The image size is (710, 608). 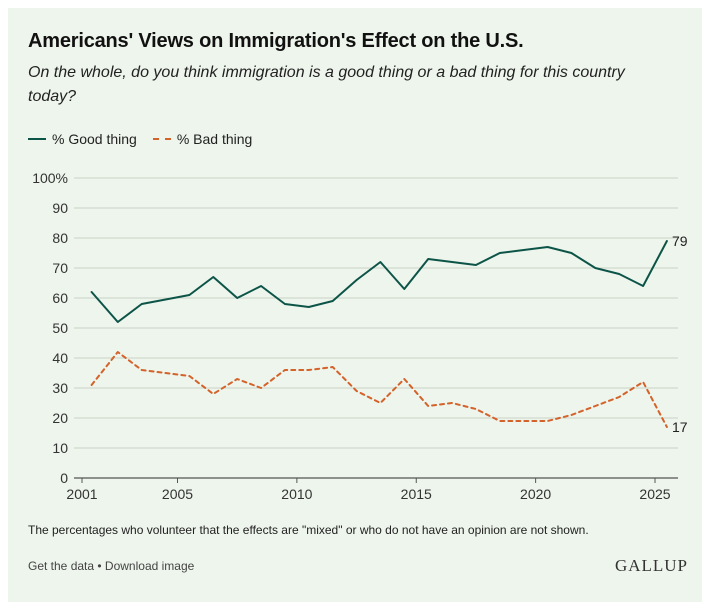 What do you see at coordinates (535, 494) in the screenshot?
I see `x-tick-label: 2020` at bounding box center [535, 494].